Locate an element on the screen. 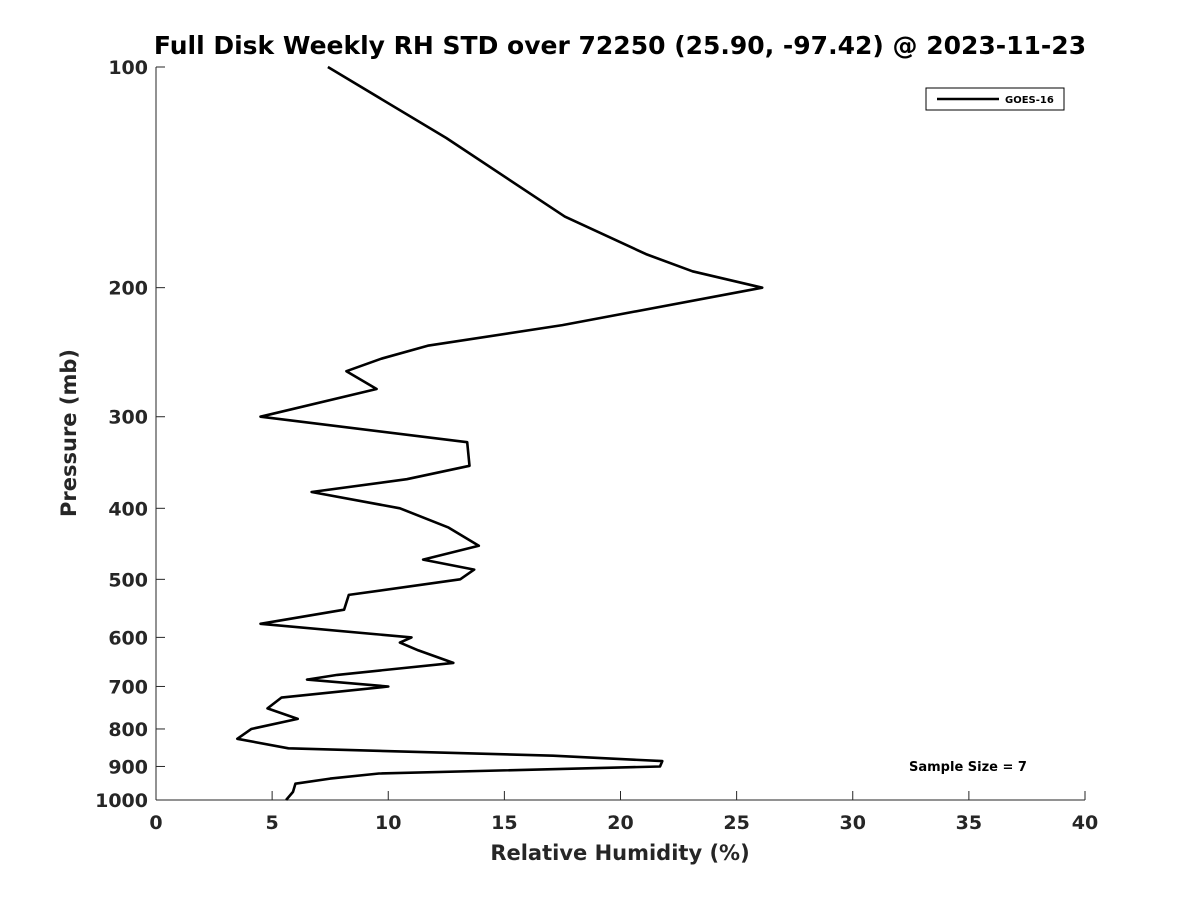  y-tick-label: 600 is located at coordinates (128, 638).